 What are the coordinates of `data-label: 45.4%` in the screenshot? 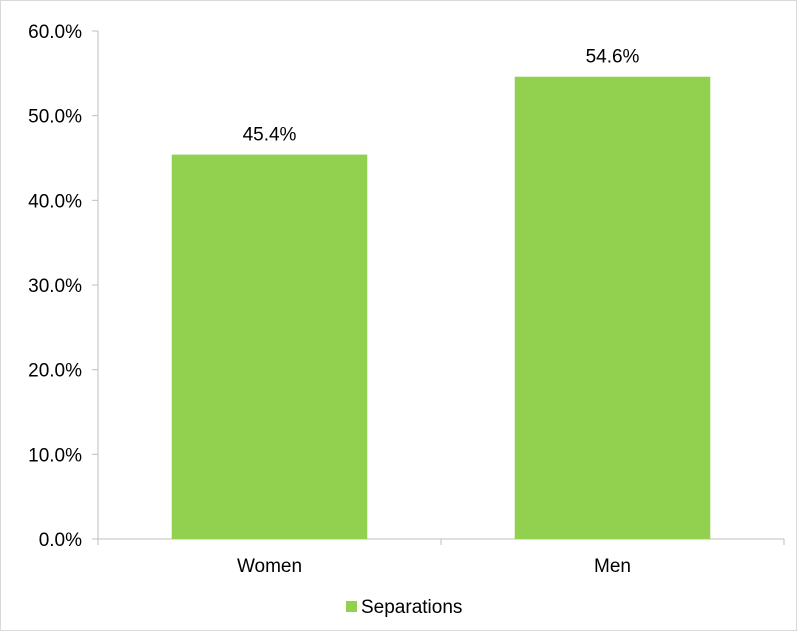 It's located at (270, 135).